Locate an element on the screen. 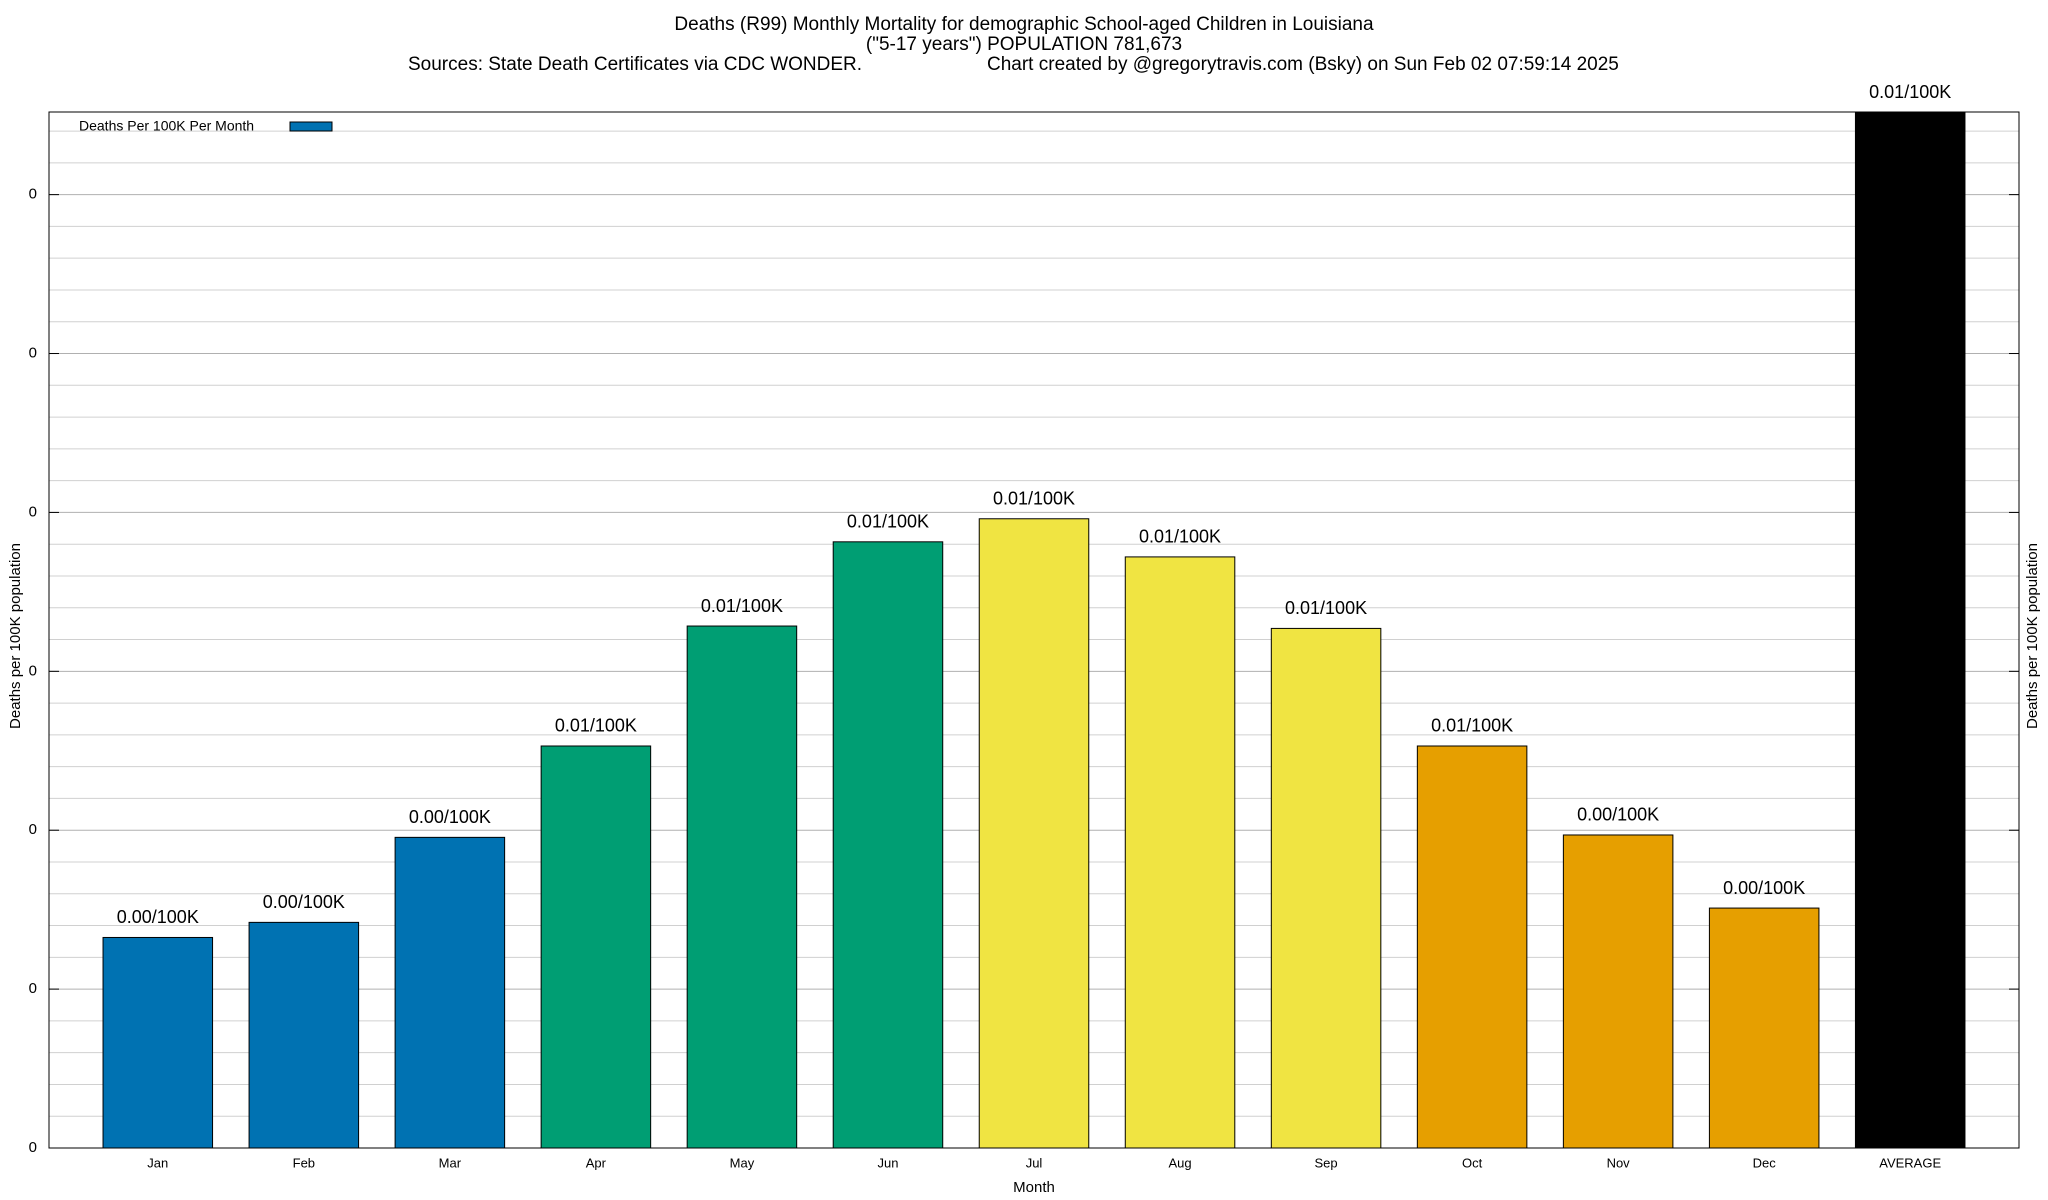  x-tick-label: Sep is located at coordinates (1325, 1162).